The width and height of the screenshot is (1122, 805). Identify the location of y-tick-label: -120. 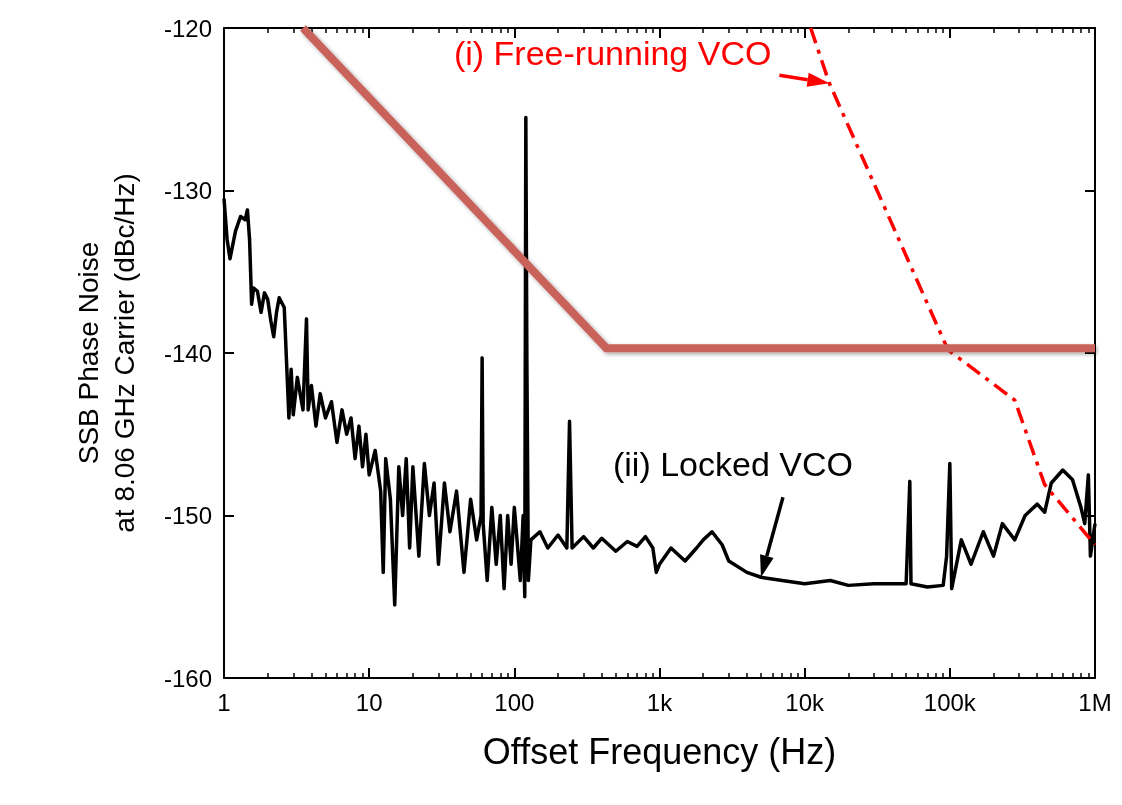
(187, 28).